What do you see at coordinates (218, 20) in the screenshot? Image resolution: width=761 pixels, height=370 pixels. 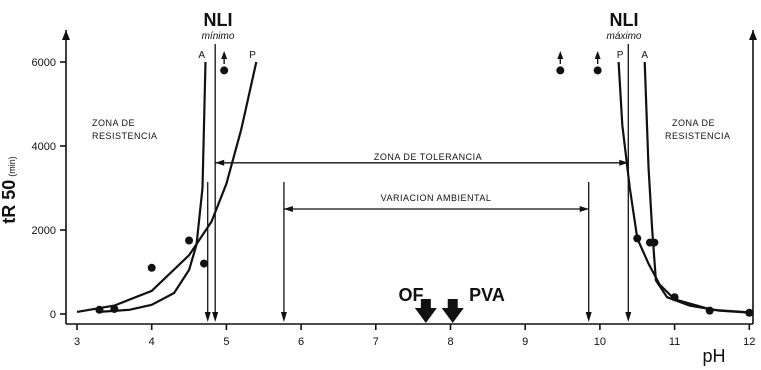 I see `nli-min-title: NLI` at bounding box center [218, 20].